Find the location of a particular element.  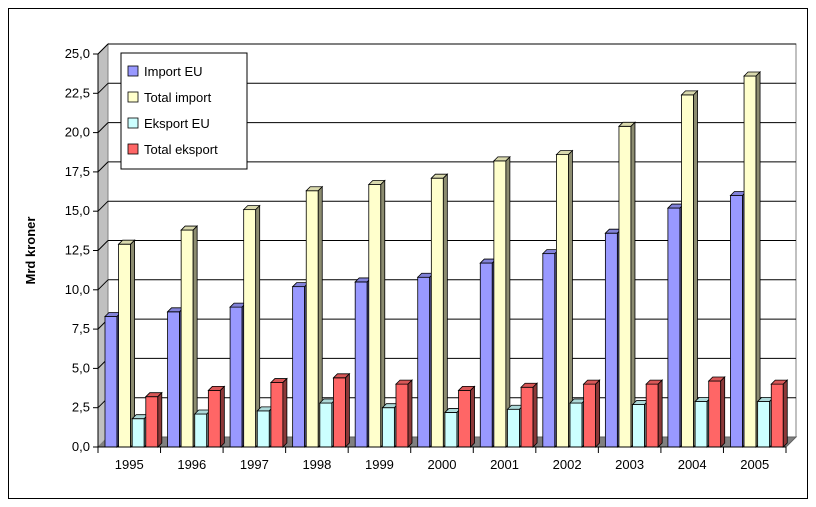

legend-box is located at coordinates (184, 111).